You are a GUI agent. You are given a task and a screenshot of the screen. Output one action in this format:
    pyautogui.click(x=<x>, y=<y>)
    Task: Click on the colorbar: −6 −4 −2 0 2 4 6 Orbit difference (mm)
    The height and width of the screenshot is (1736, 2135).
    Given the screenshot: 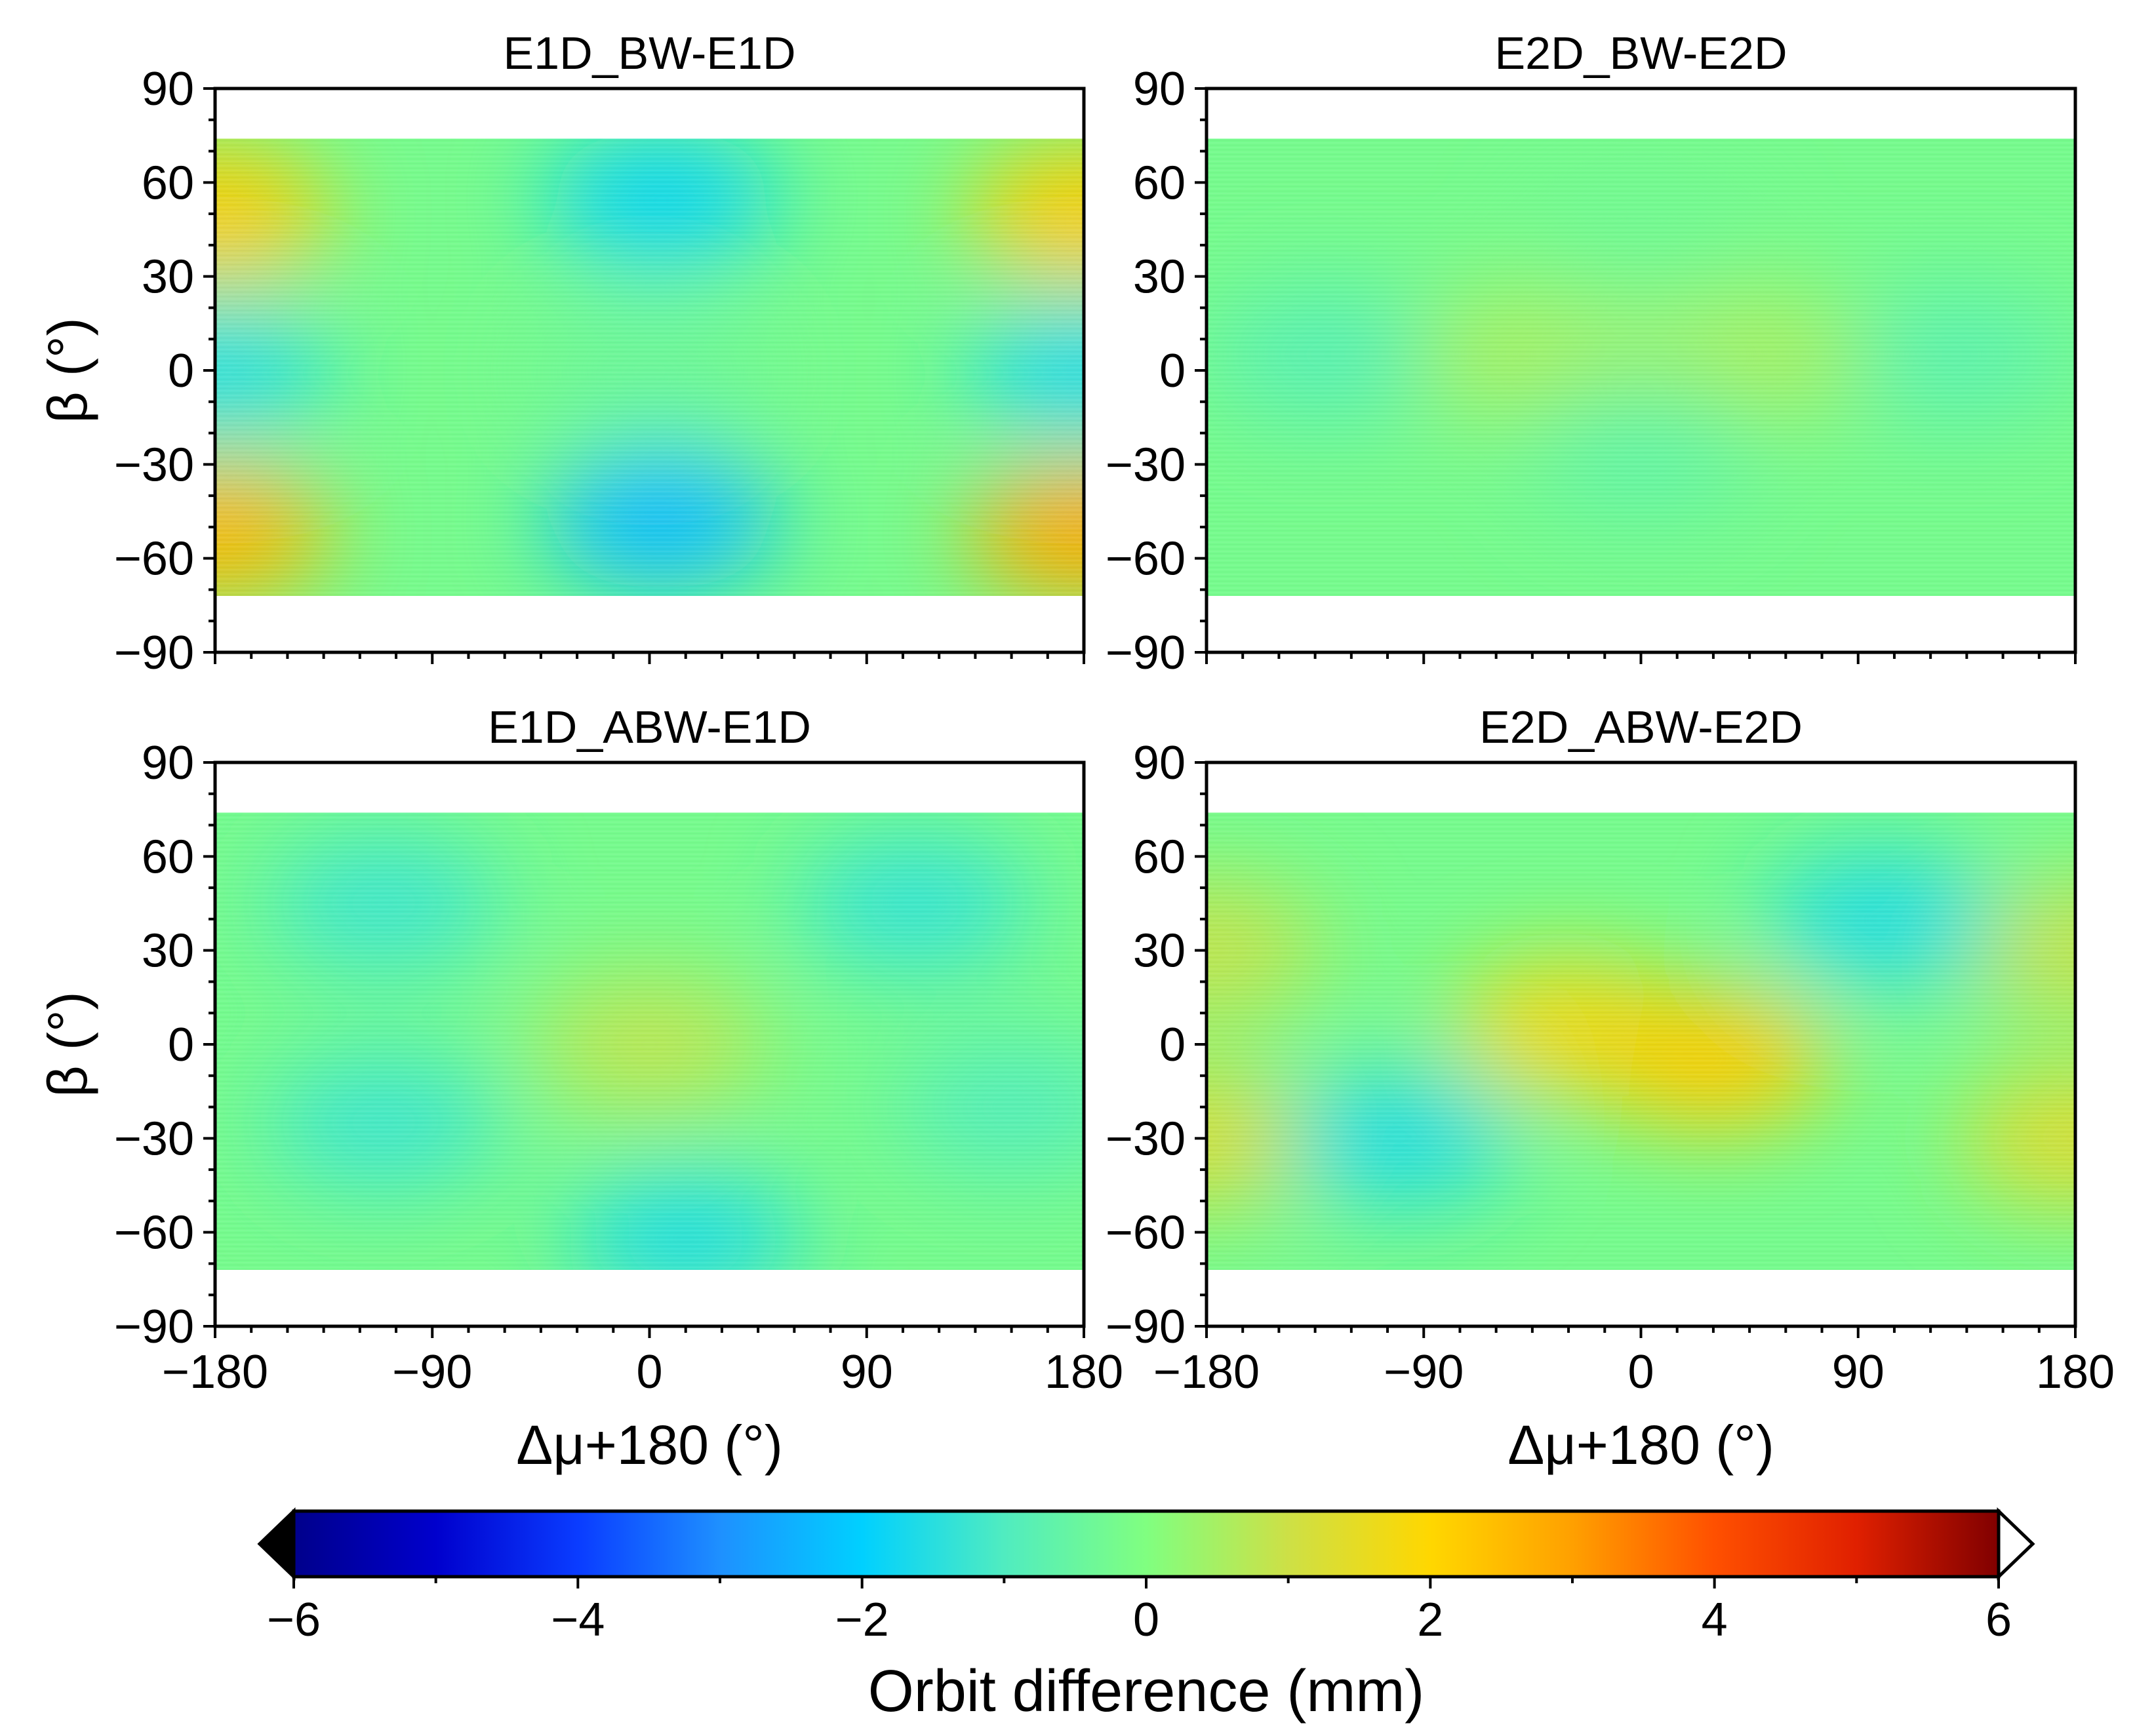 What is the action you would take?
    pyautogui.click(x=1146, y=1615)
    